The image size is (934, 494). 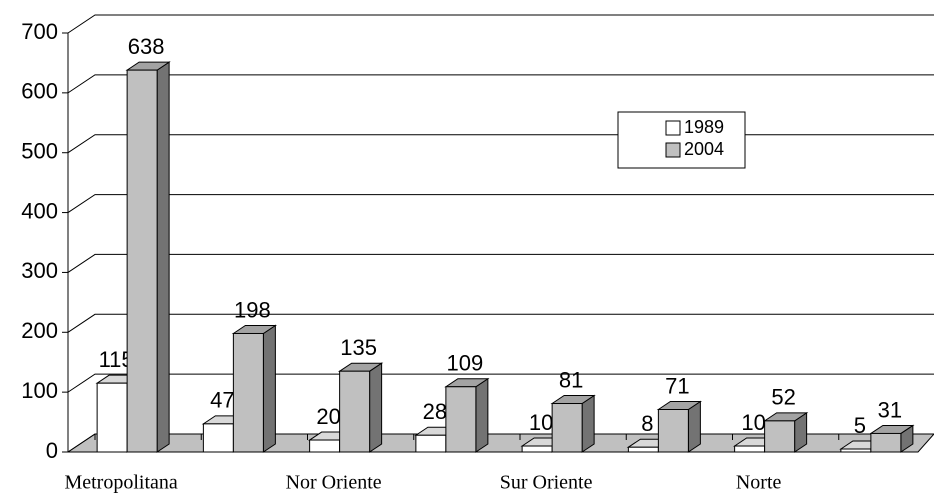 I want to click on value-label: 81, so click(x=571, y=379).